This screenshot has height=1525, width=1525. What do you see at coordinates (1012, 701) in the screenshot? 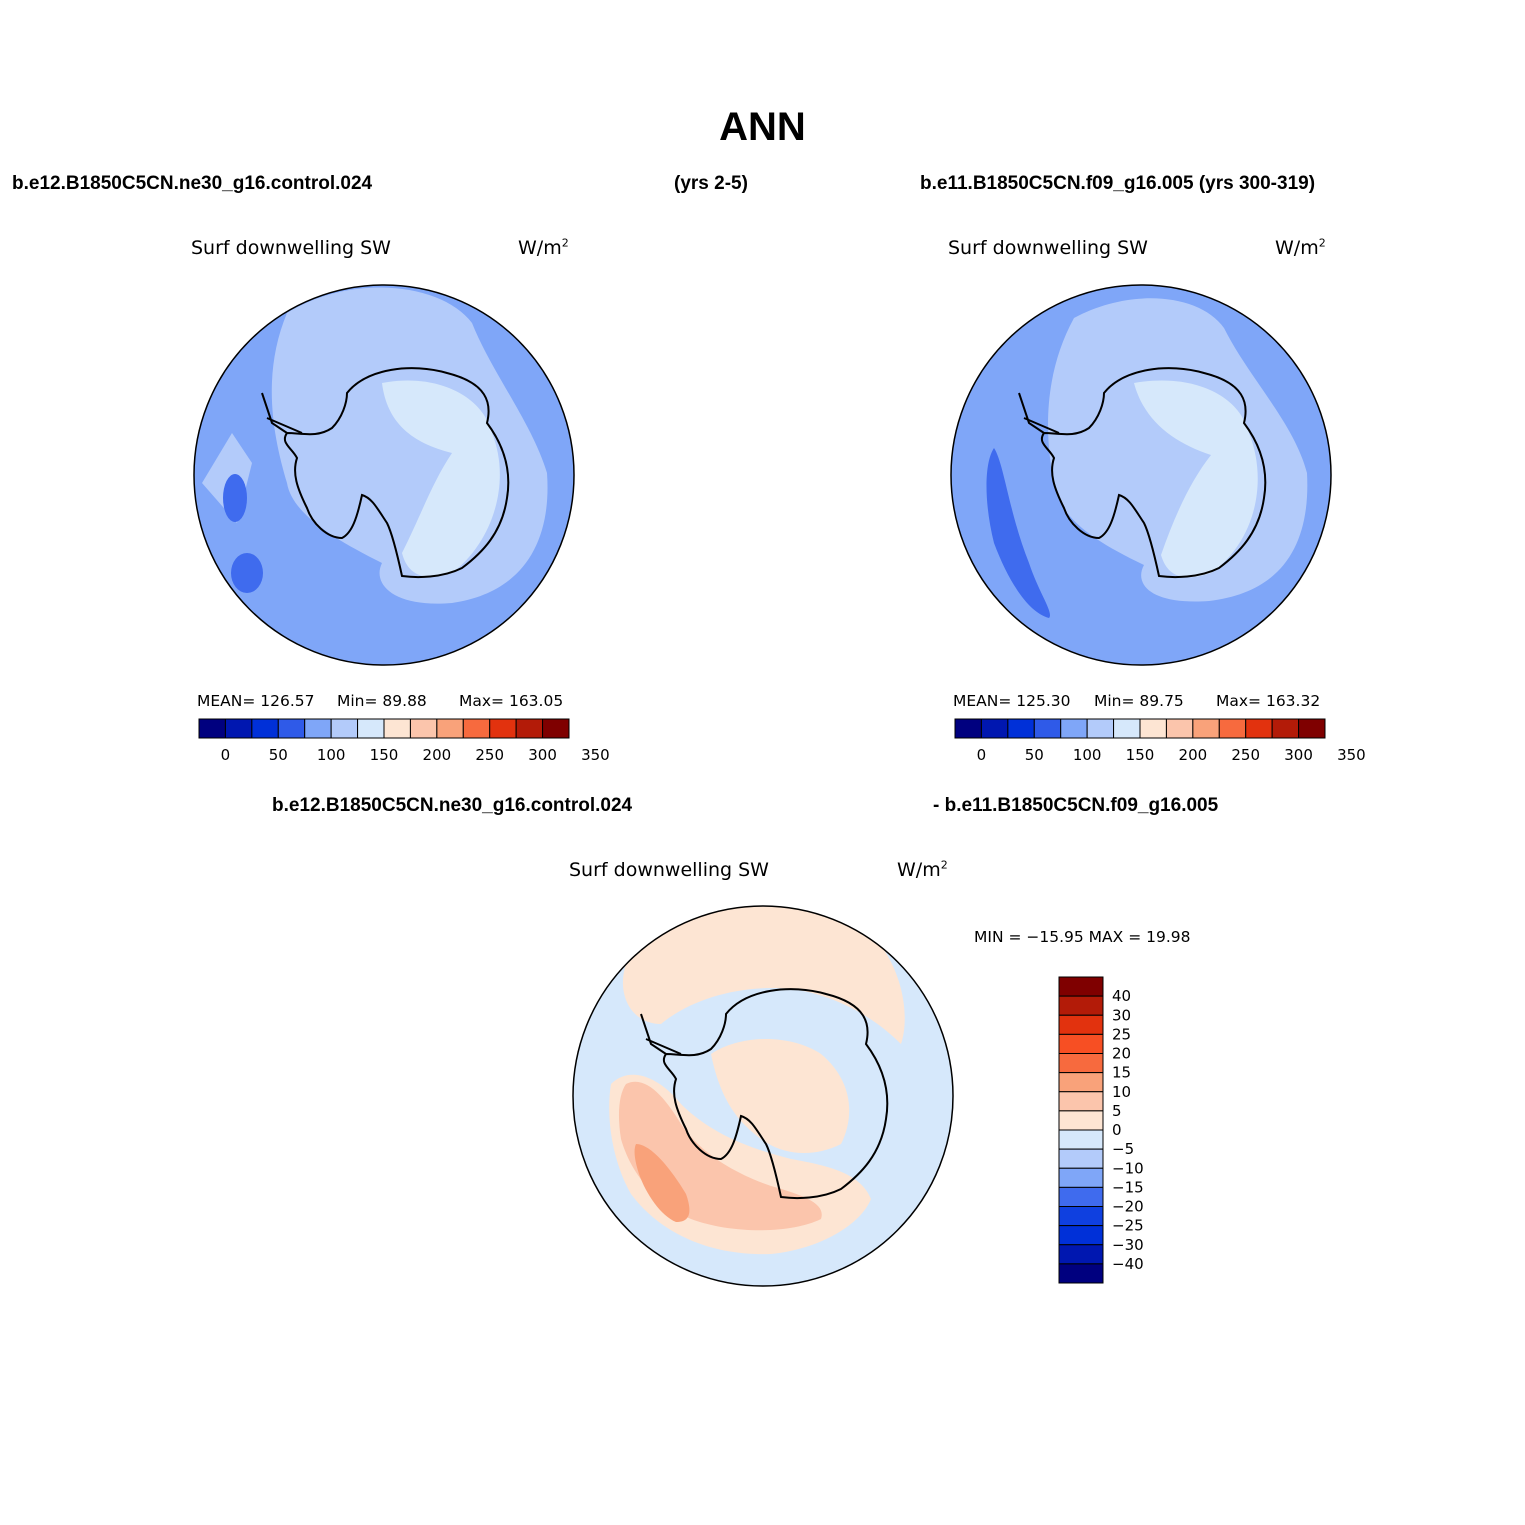
I see `panel2-mean: MEAN= 125.30` at bounding box center [1012, 701].